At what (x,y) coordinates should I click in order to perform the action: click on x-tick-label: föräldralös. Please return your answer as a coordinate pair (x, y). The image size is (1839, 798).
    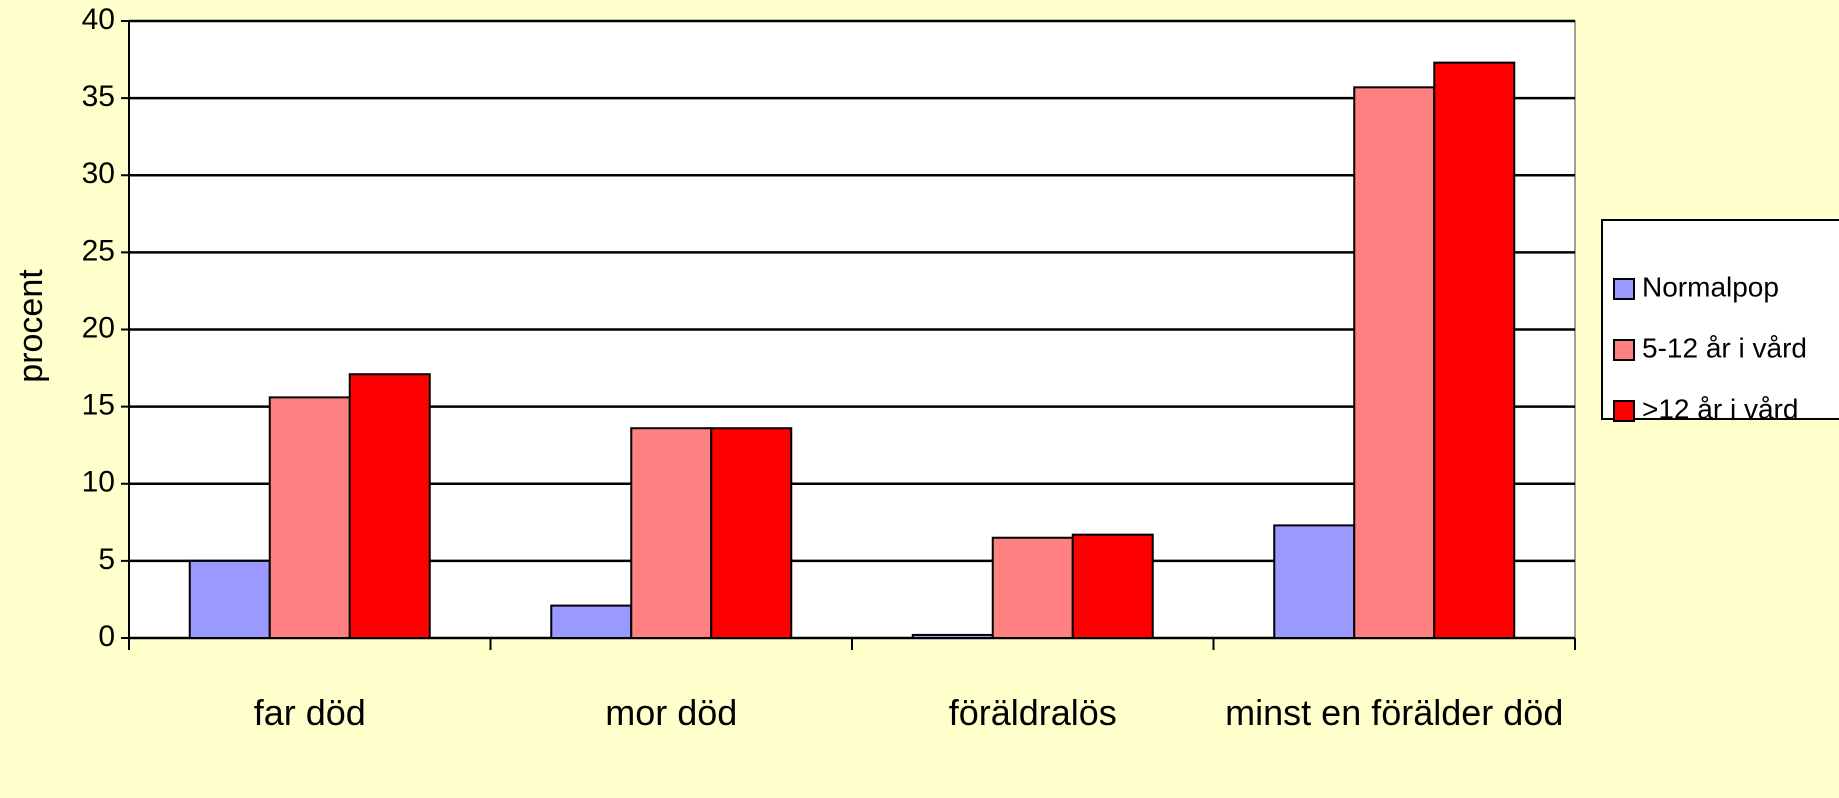
    Looking at the image, I should click on (1032, 712).